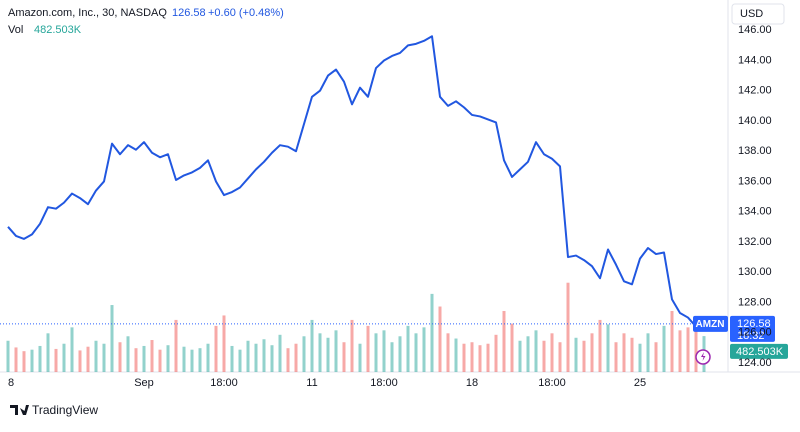 This screenshot has height=432, width=800. What do you see at coordinates (755, 242) in the screenshot?
I see `y-tick-label: 132.00` at bounding box center [755, 242].